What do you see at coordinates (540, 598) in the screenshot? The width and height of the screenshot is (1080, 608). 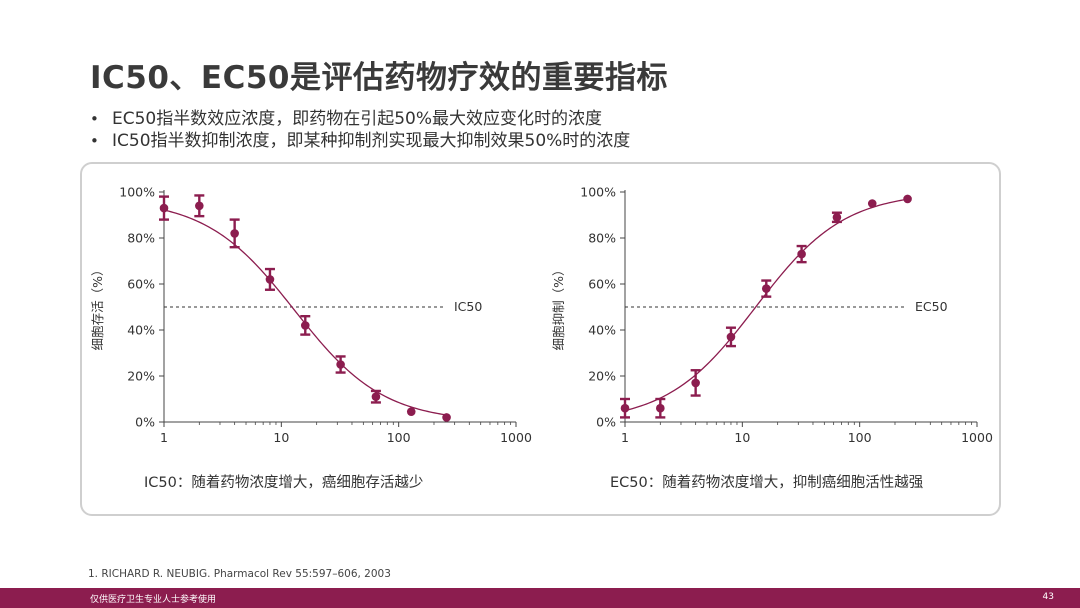 I see `footer-bar: 仅供医疗卫生专业人士参考使用 43` at bounding box center [540, 598].